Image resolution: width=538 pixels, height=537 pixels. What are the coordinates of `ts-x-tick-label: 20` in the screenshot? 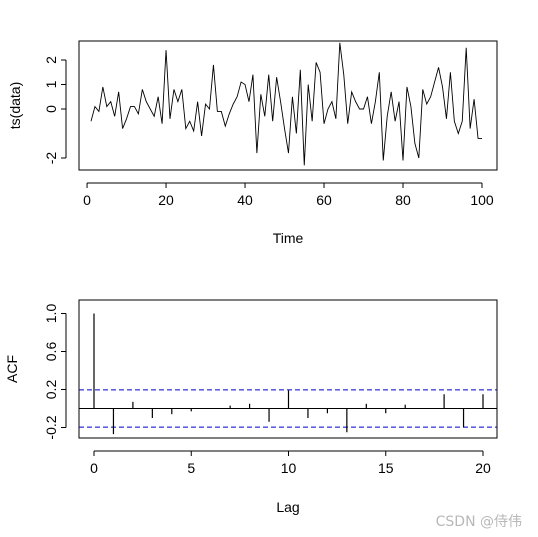 It's located at (166, 200).